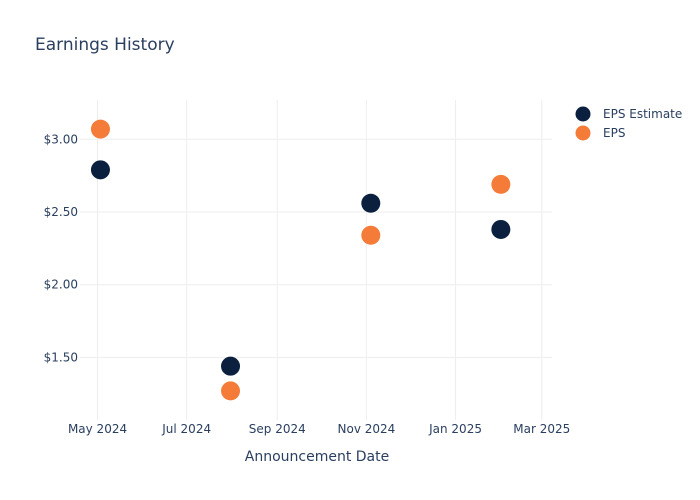 This screenshot has height=500, width=700. What do you see at coordinates (61, 248) in the screenshot?
I see `y-axis-ticks: $1.50 $2.00 $2.50 $3.00` at bounding box center [61, 248].